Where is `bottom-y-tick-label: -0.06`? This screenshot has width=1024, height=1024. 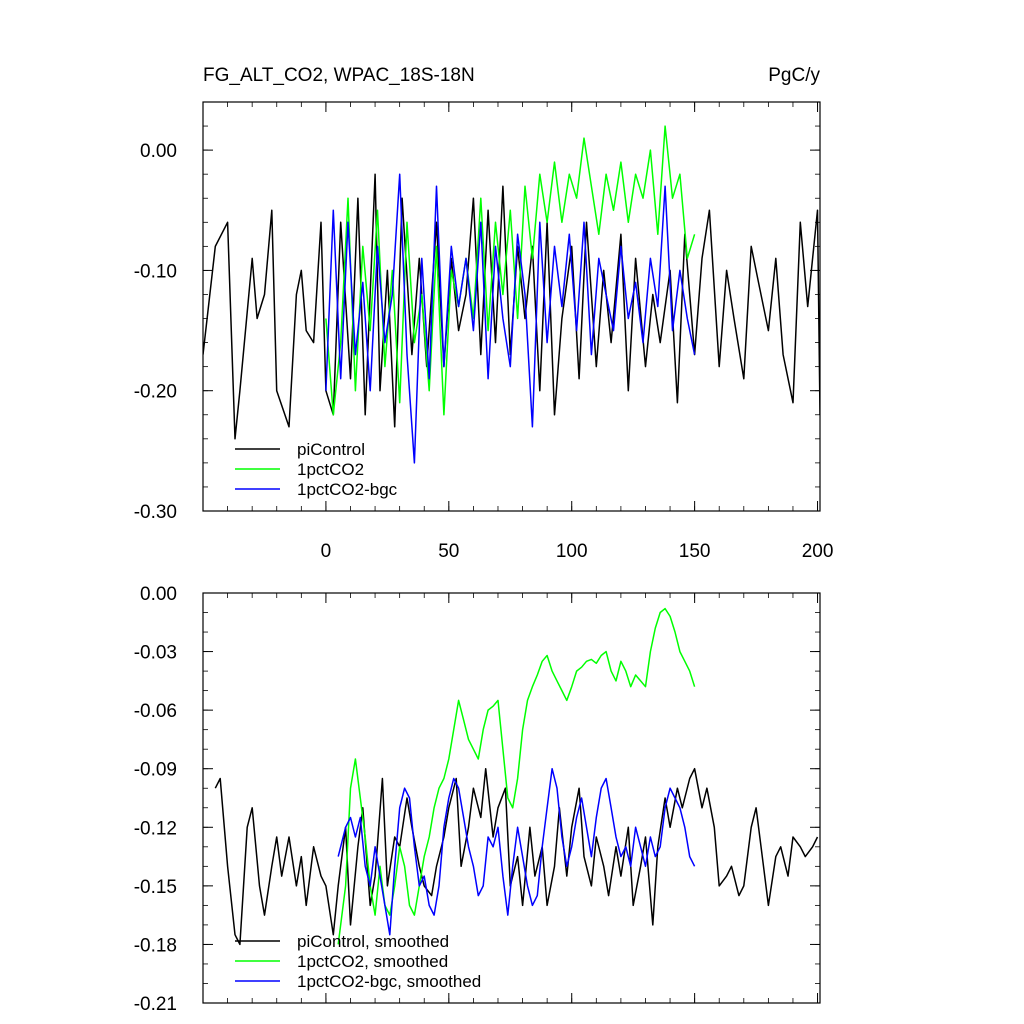 bottom-y-tick-label: -0.06 is located at coordinates (155, 711).